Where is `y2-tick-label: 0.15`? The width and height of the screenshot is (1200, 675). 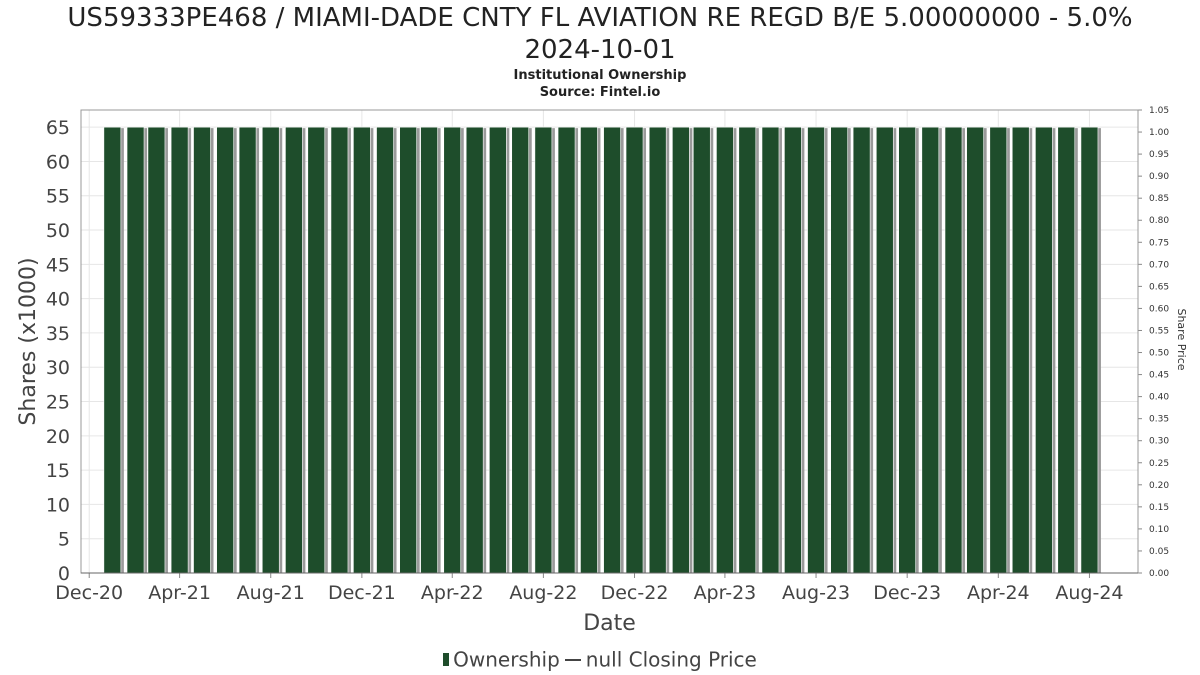
y2-tick-label: 0.15 is located at coordinates (1159, 508).